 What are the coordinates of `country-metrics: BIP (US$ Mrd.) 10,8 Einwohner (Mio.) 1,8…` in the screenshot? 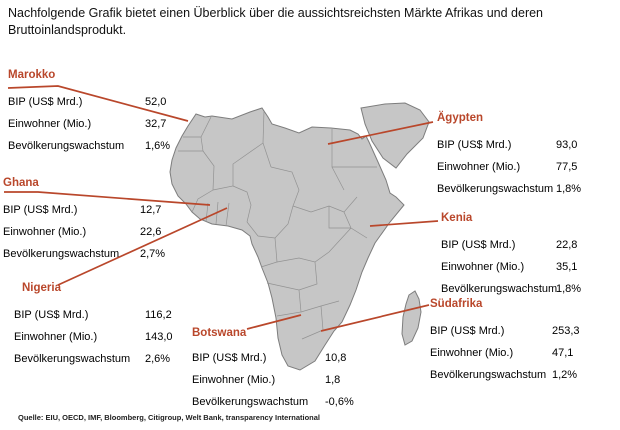 It's located at (273, 380).